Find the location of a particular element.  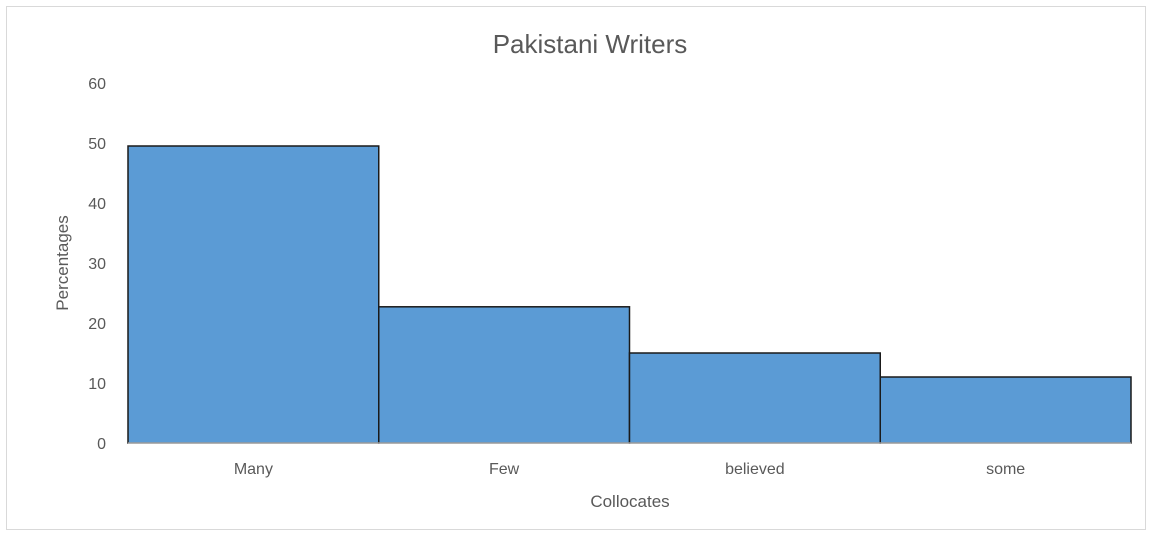

x-axis-title: Collocates is located at coordinates (629, 501).